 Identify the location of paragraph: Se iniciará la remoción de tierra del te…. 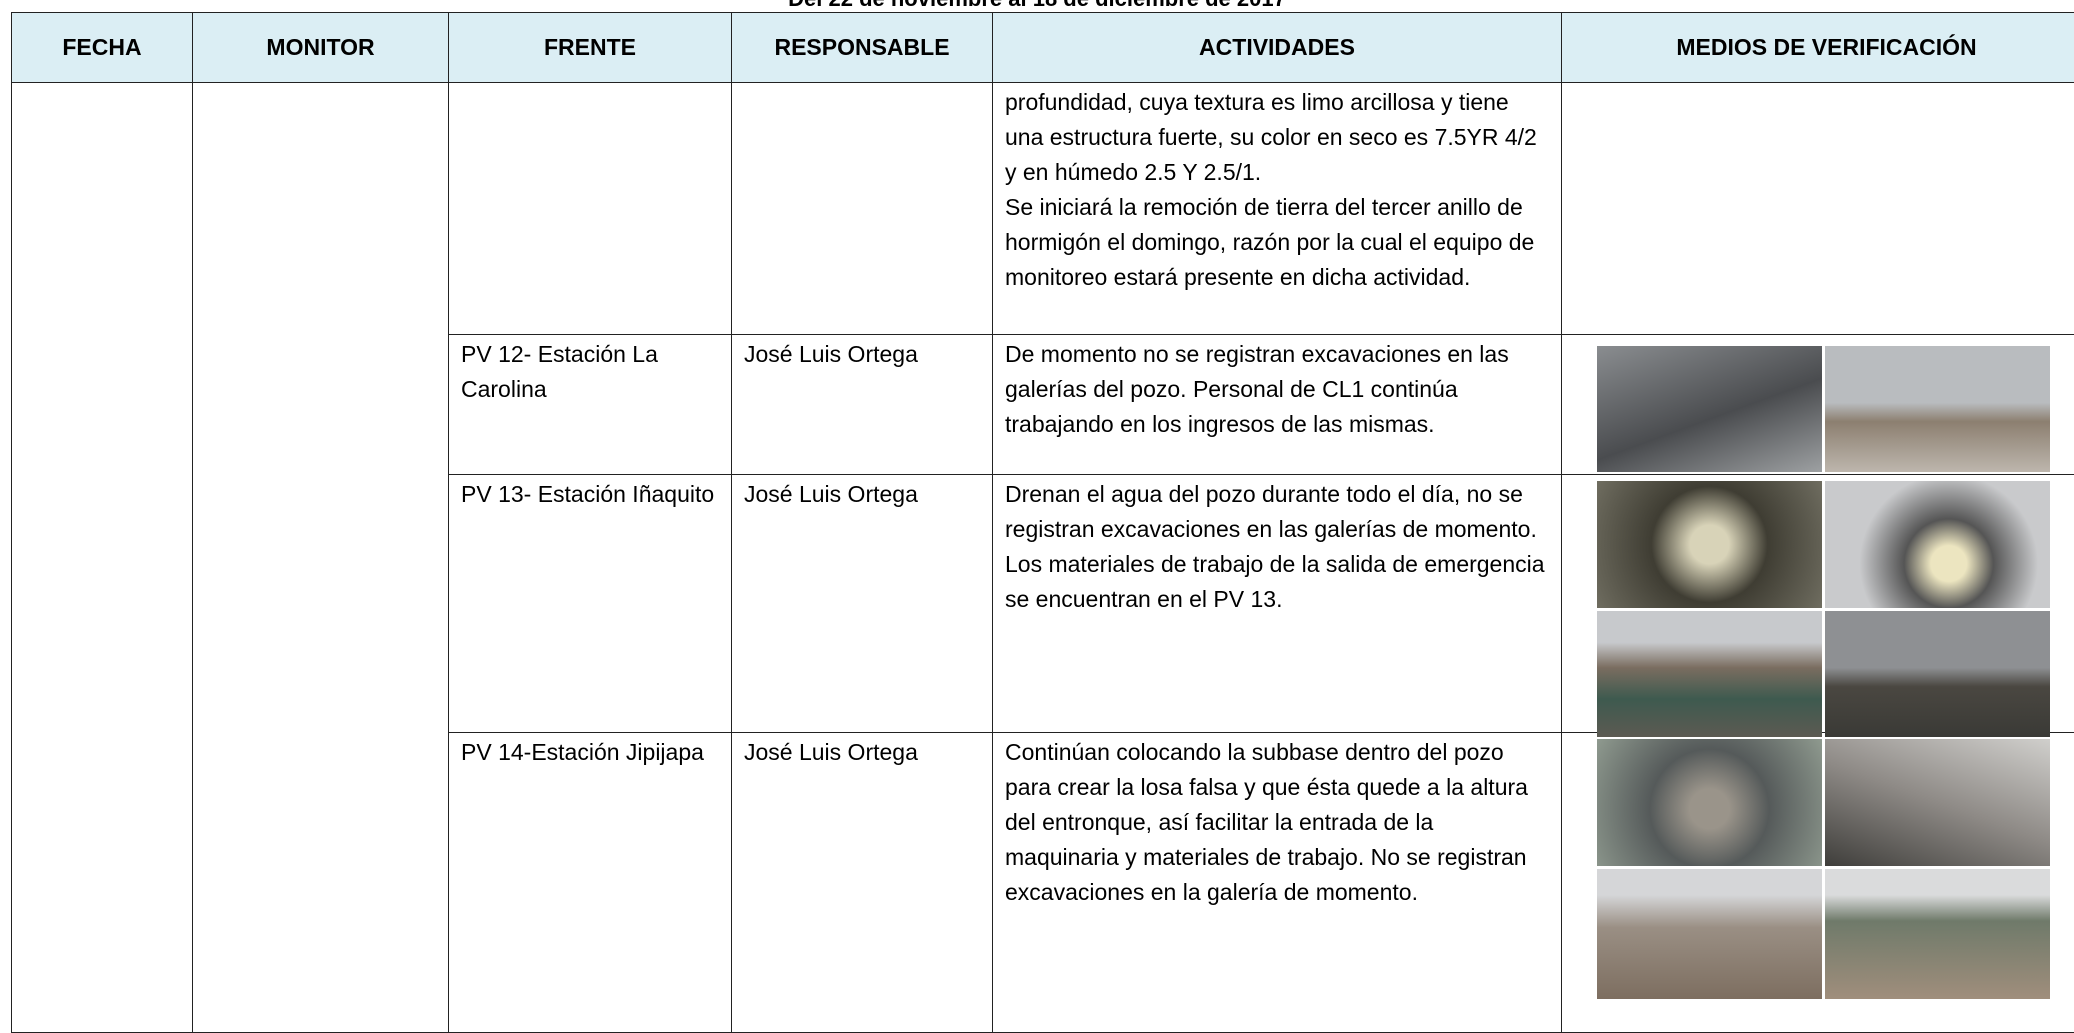
(1277, 242).